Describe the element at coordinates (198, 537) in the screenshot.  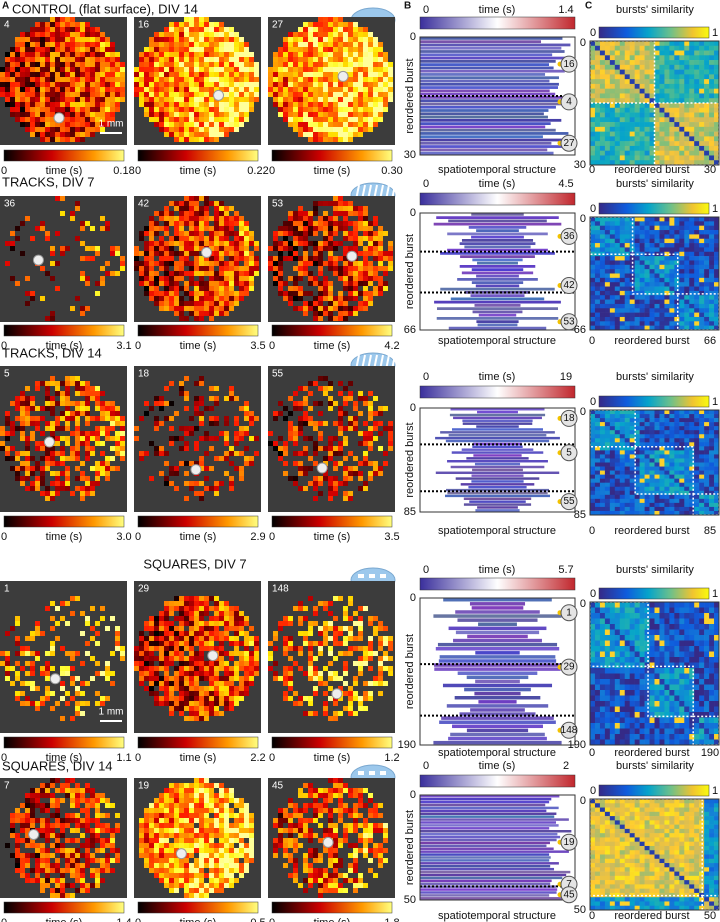
I see `colorbar-label: time (s)` at that location.